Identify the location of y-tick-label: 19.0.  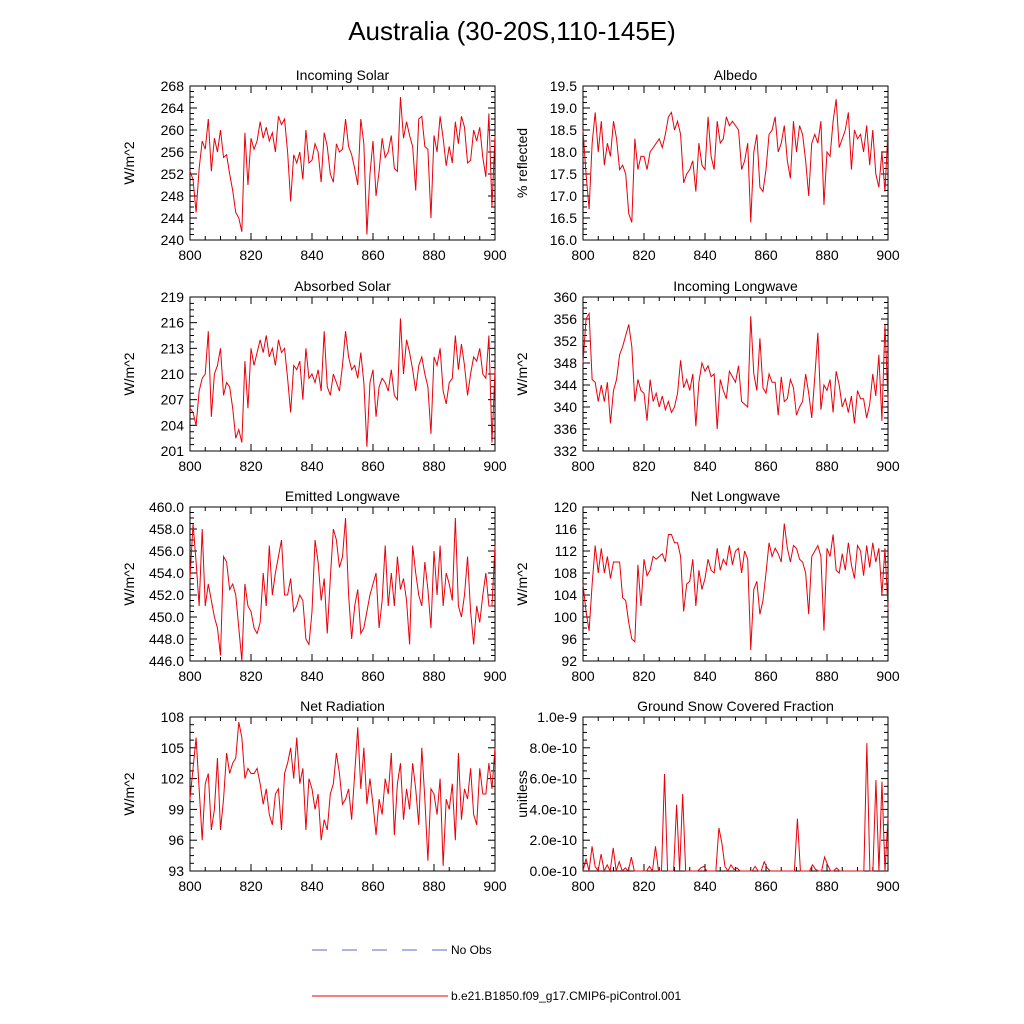
(563, 108).